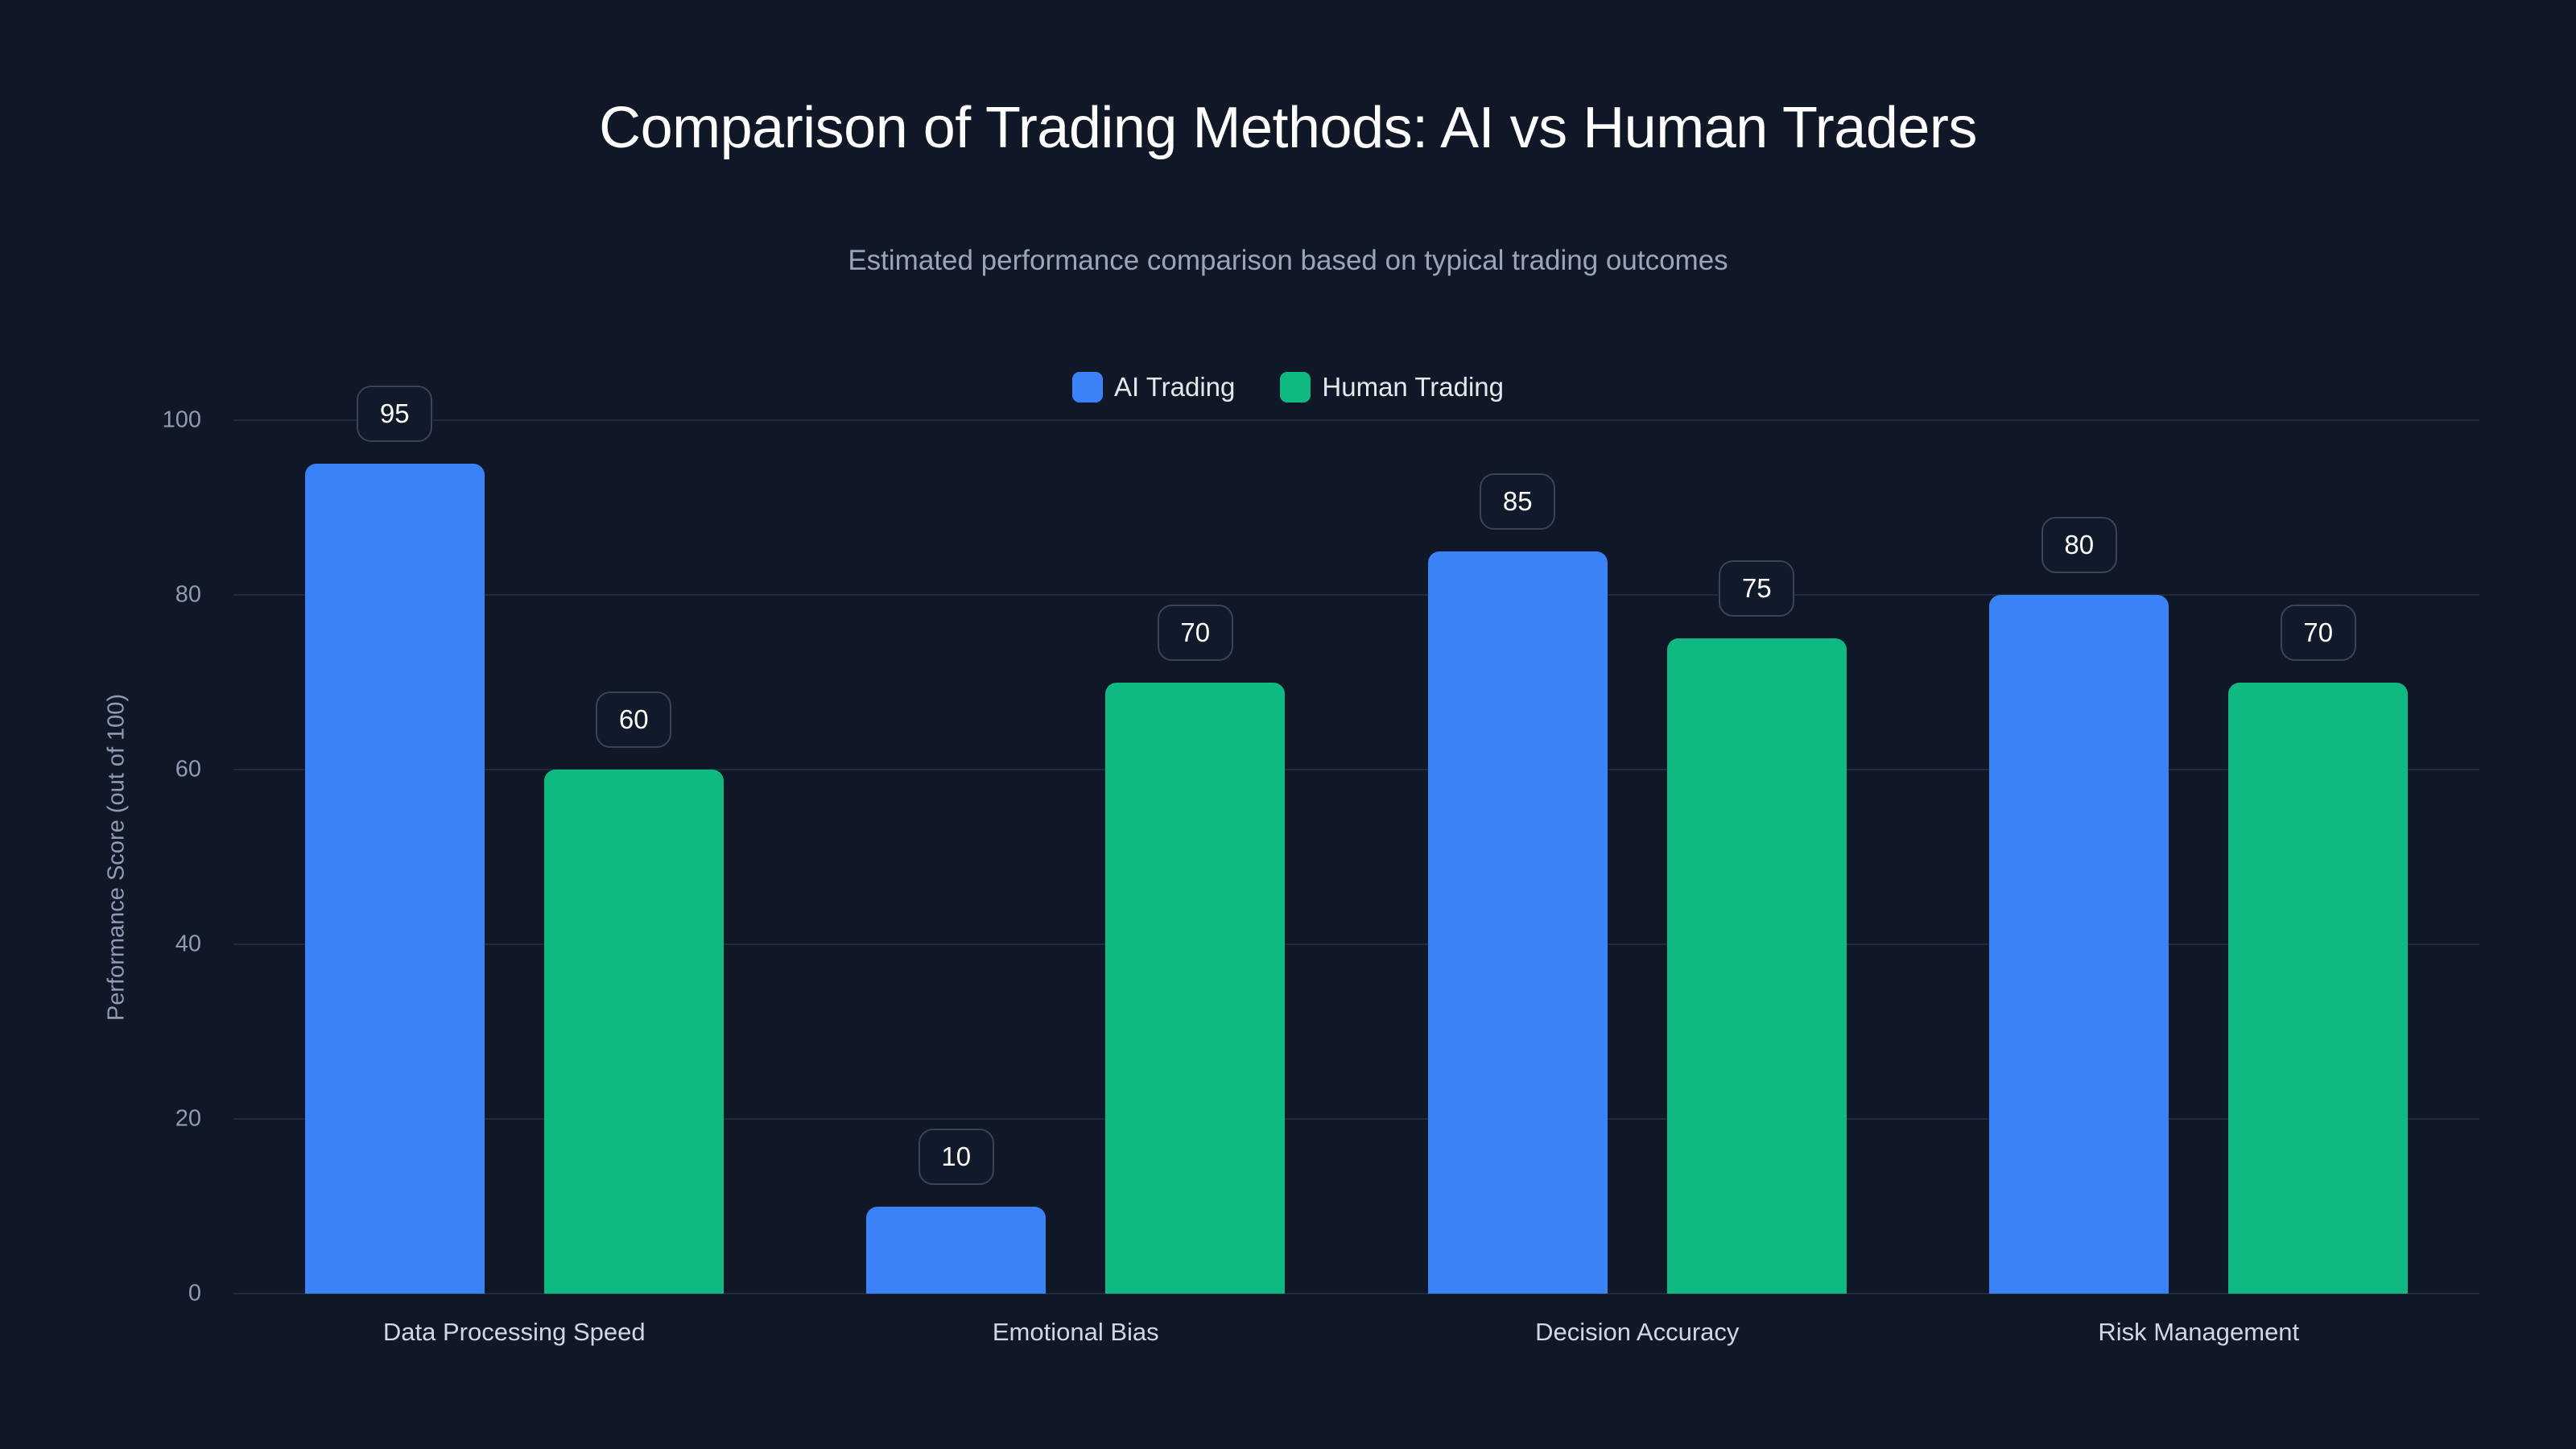 Image resolution: width=2576 pixels, height=1449 pixels. What do you see at coordinates (188, 594) in the screenshot?
I see `y-tick-label: 80` at bounding box center [188, 594].